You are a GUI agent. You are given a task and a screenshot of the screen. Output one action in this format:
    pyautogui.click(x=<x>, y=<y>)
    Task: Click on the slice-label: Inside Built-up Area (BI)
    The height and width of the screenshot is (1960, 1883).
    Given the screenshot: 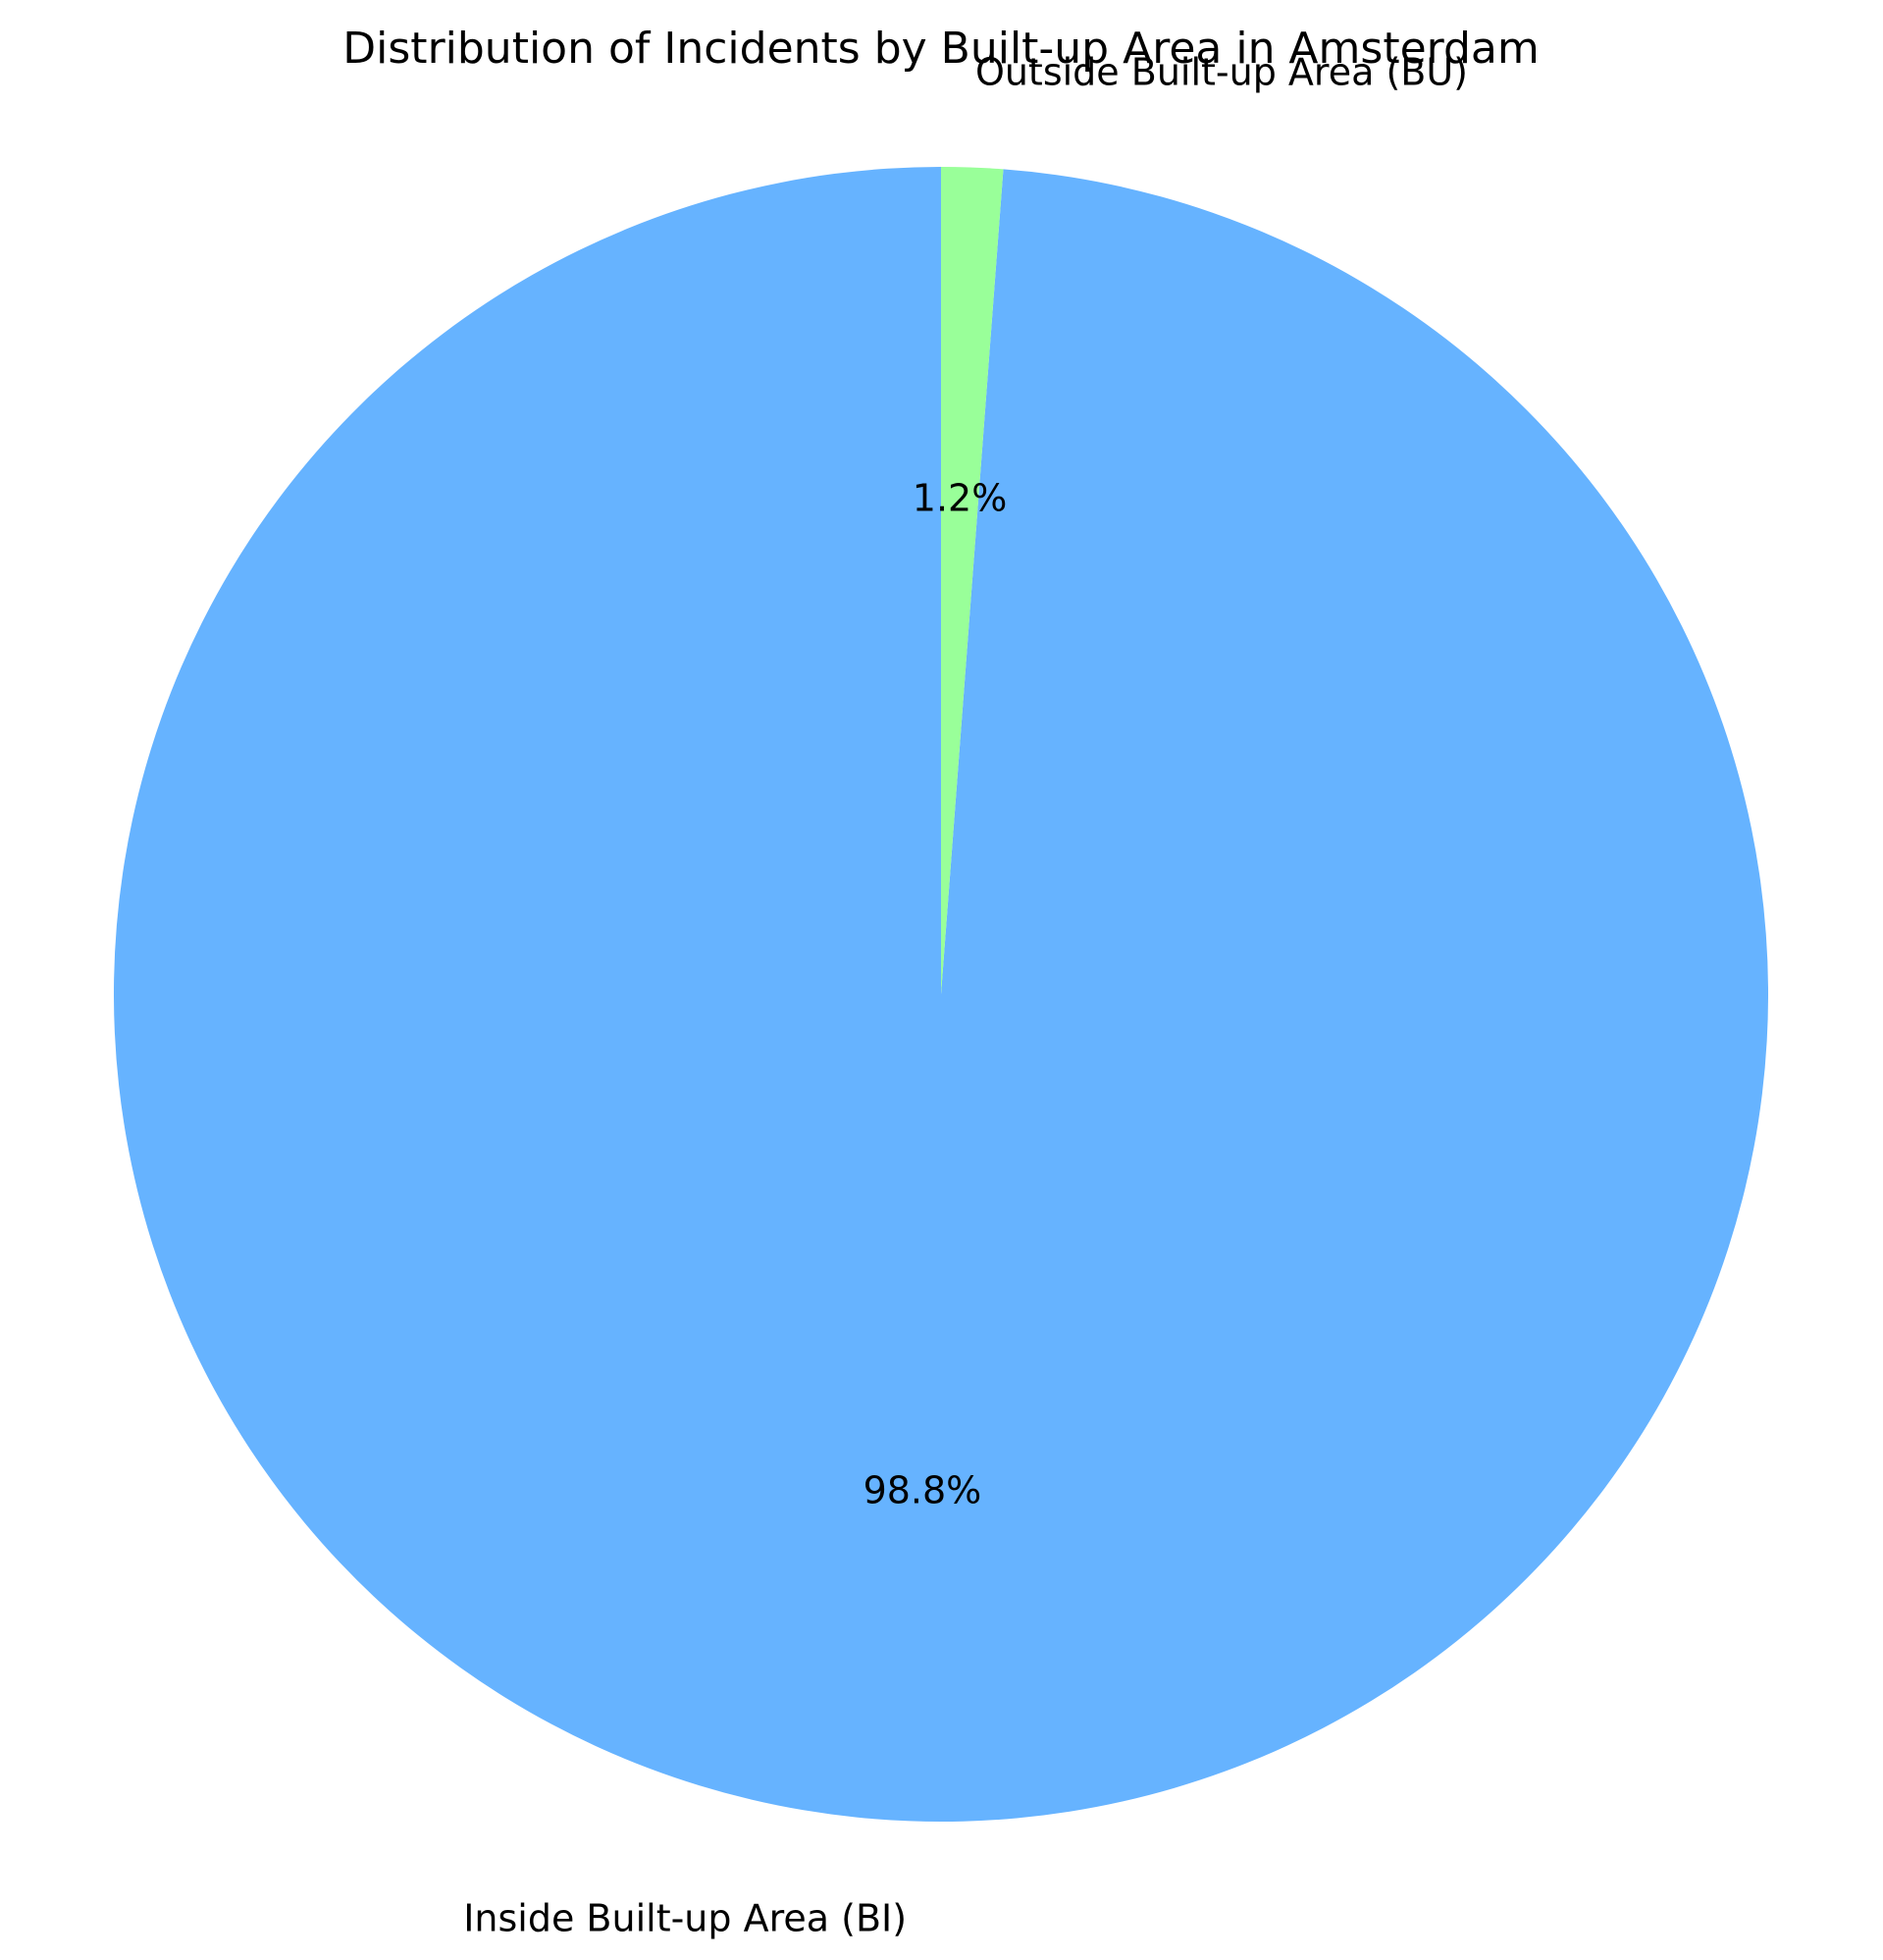 What is the action you would take?
    pyautogui.click(x=685, y=1919)
    